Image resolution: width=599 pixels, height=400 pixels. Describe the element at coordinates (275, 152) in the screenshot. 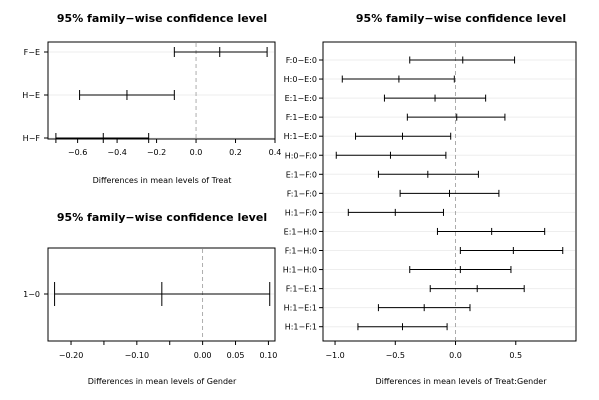

I see `x-tick-label: 0.4` at that location.